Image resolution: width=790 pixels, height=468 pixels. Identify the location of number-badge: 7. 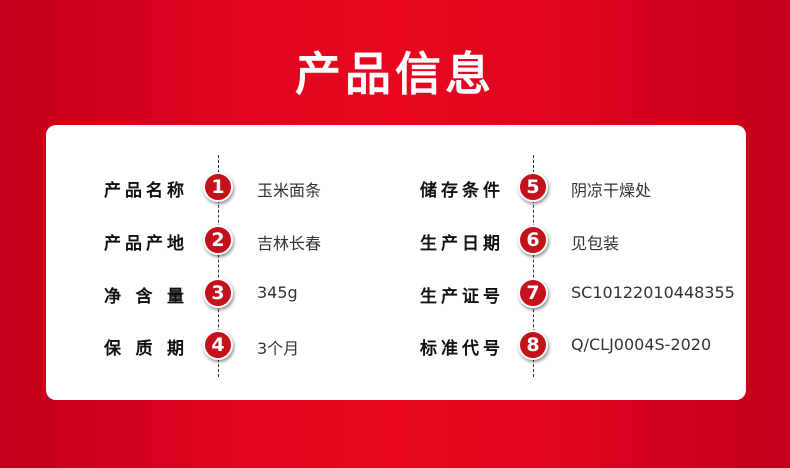
(533, 293).